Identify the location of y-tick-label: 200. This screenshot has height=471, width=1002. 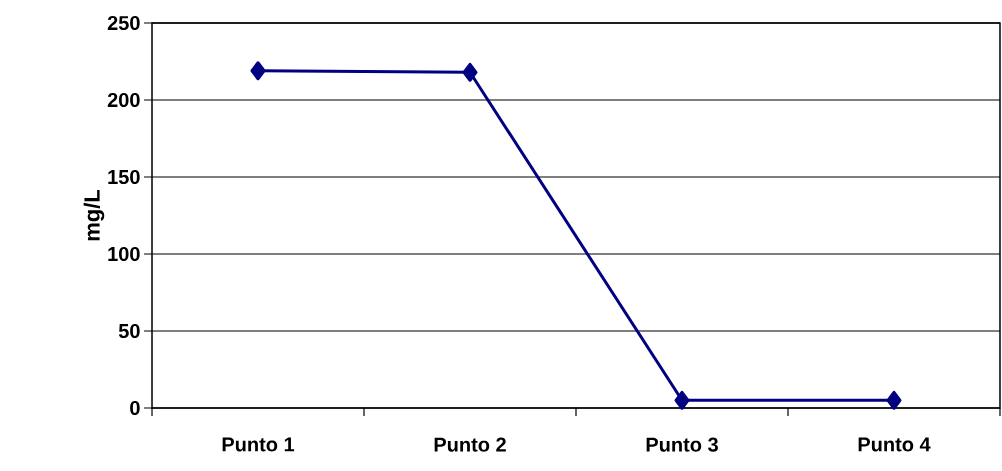
(123, 100).